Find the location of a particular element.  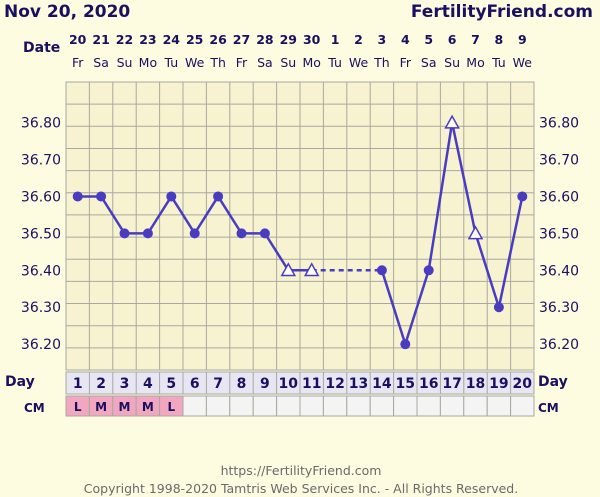

day-row: 1 2 3 4 5 6 7 8 9 10 11 12 13 14 15 16 17 18 19 20 is located at coordinates (300, 383).